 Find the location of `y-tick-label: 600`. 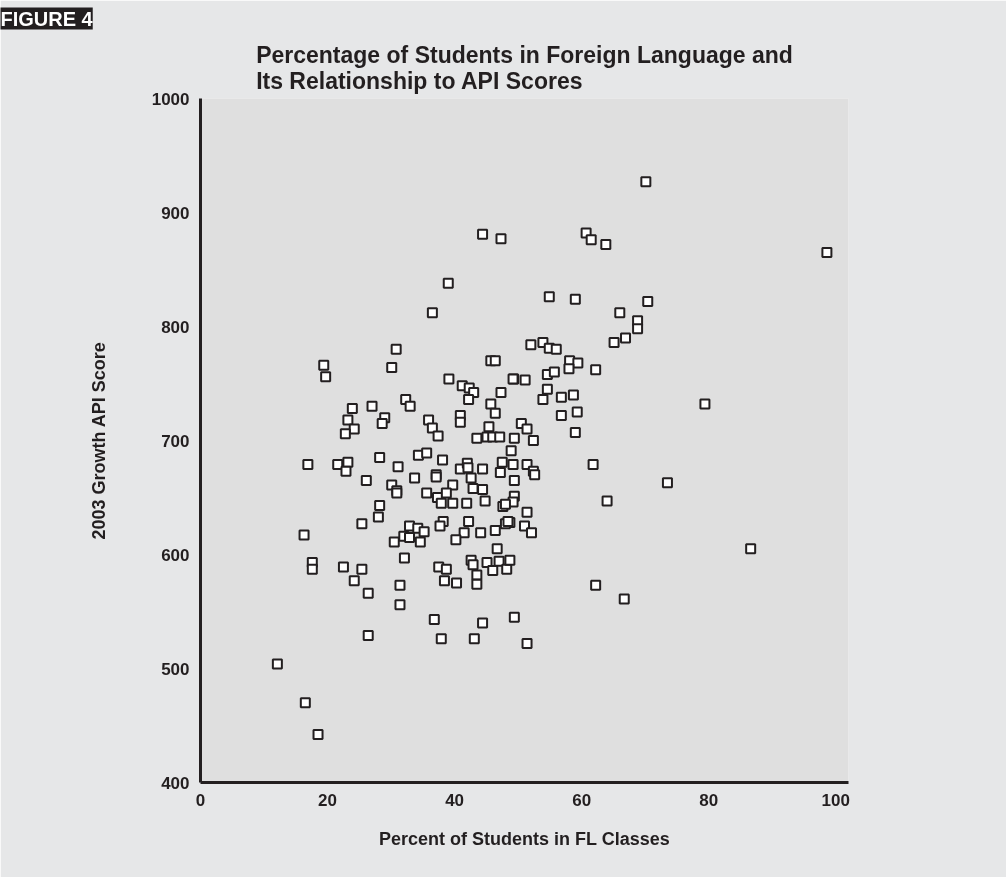

y-tick-label: 600 is located at coordinates (175, 555).